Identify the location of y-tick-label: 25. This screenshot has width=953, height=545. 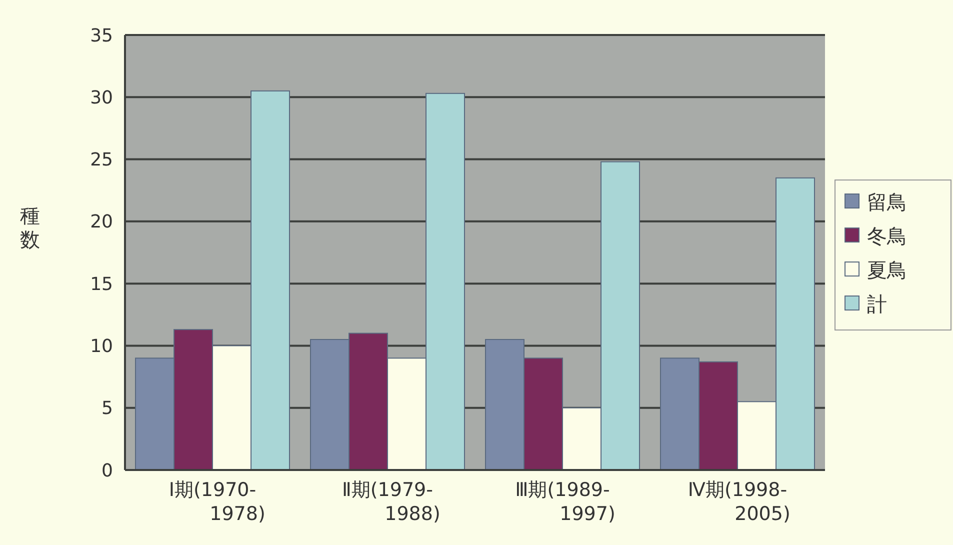
(101, 160).